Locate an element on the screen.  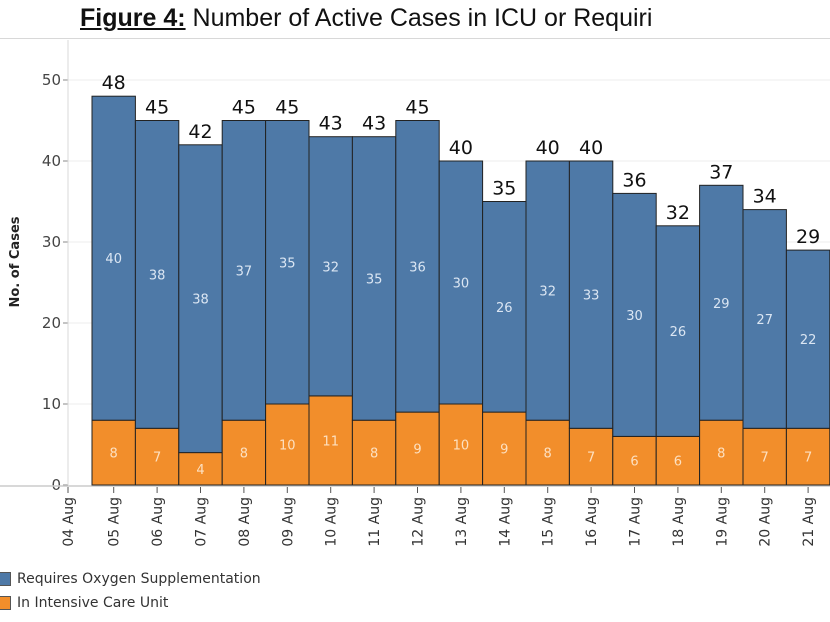
label-oxygen: 27 is located at coordinates (764, 320).